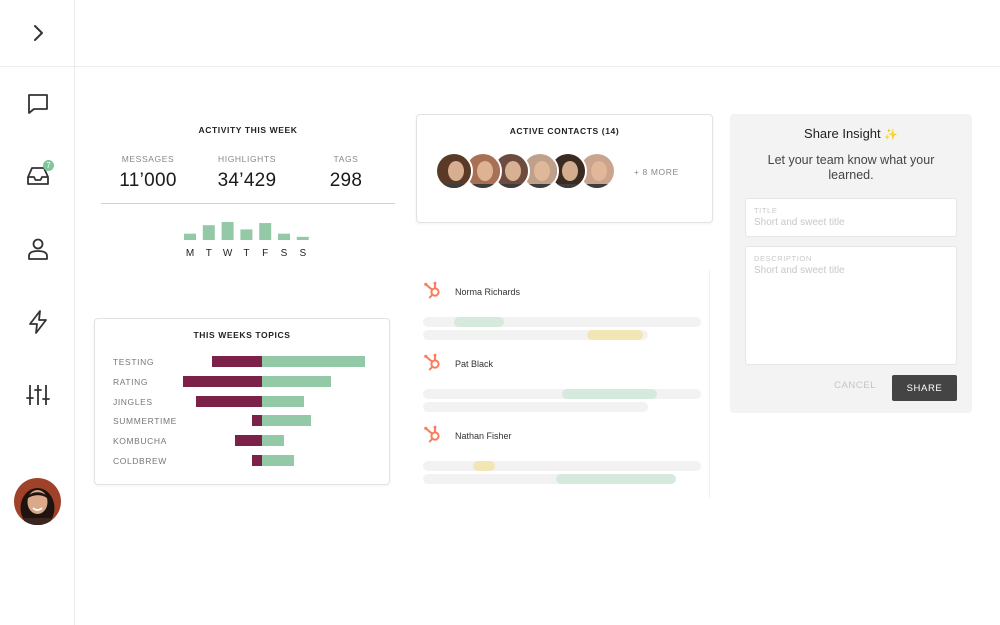 The image size is (1000, 625). Describe the element at coordinates (851, 167) in the screenshot. I see `share-subtitle: Let your team know what your learned.` at that location.